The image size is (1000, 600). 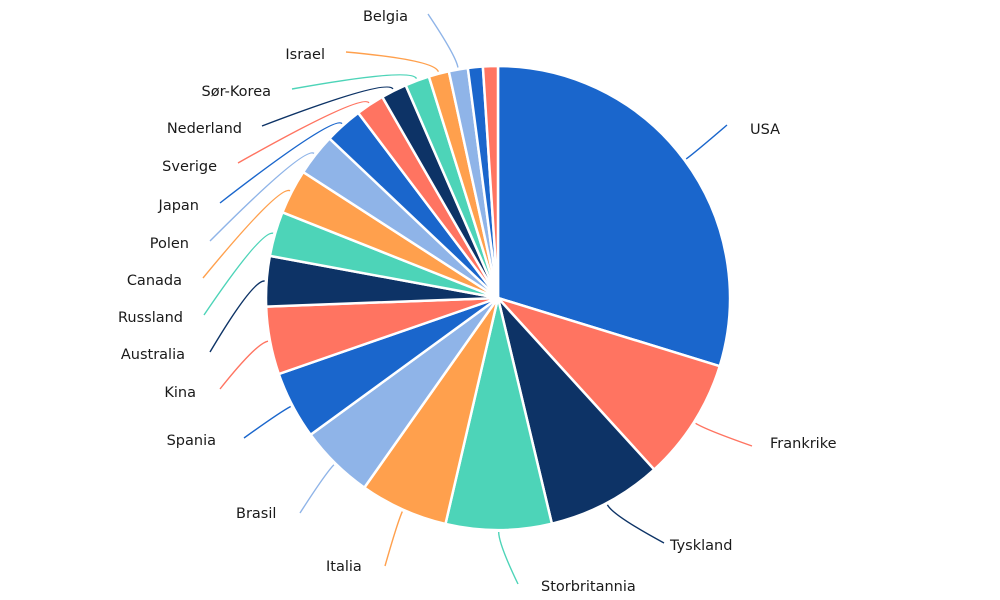 What do you see at coordinates (344, 567) in the screenshot?
I see `slice-label: Italia` at bounding box center [344, 567].